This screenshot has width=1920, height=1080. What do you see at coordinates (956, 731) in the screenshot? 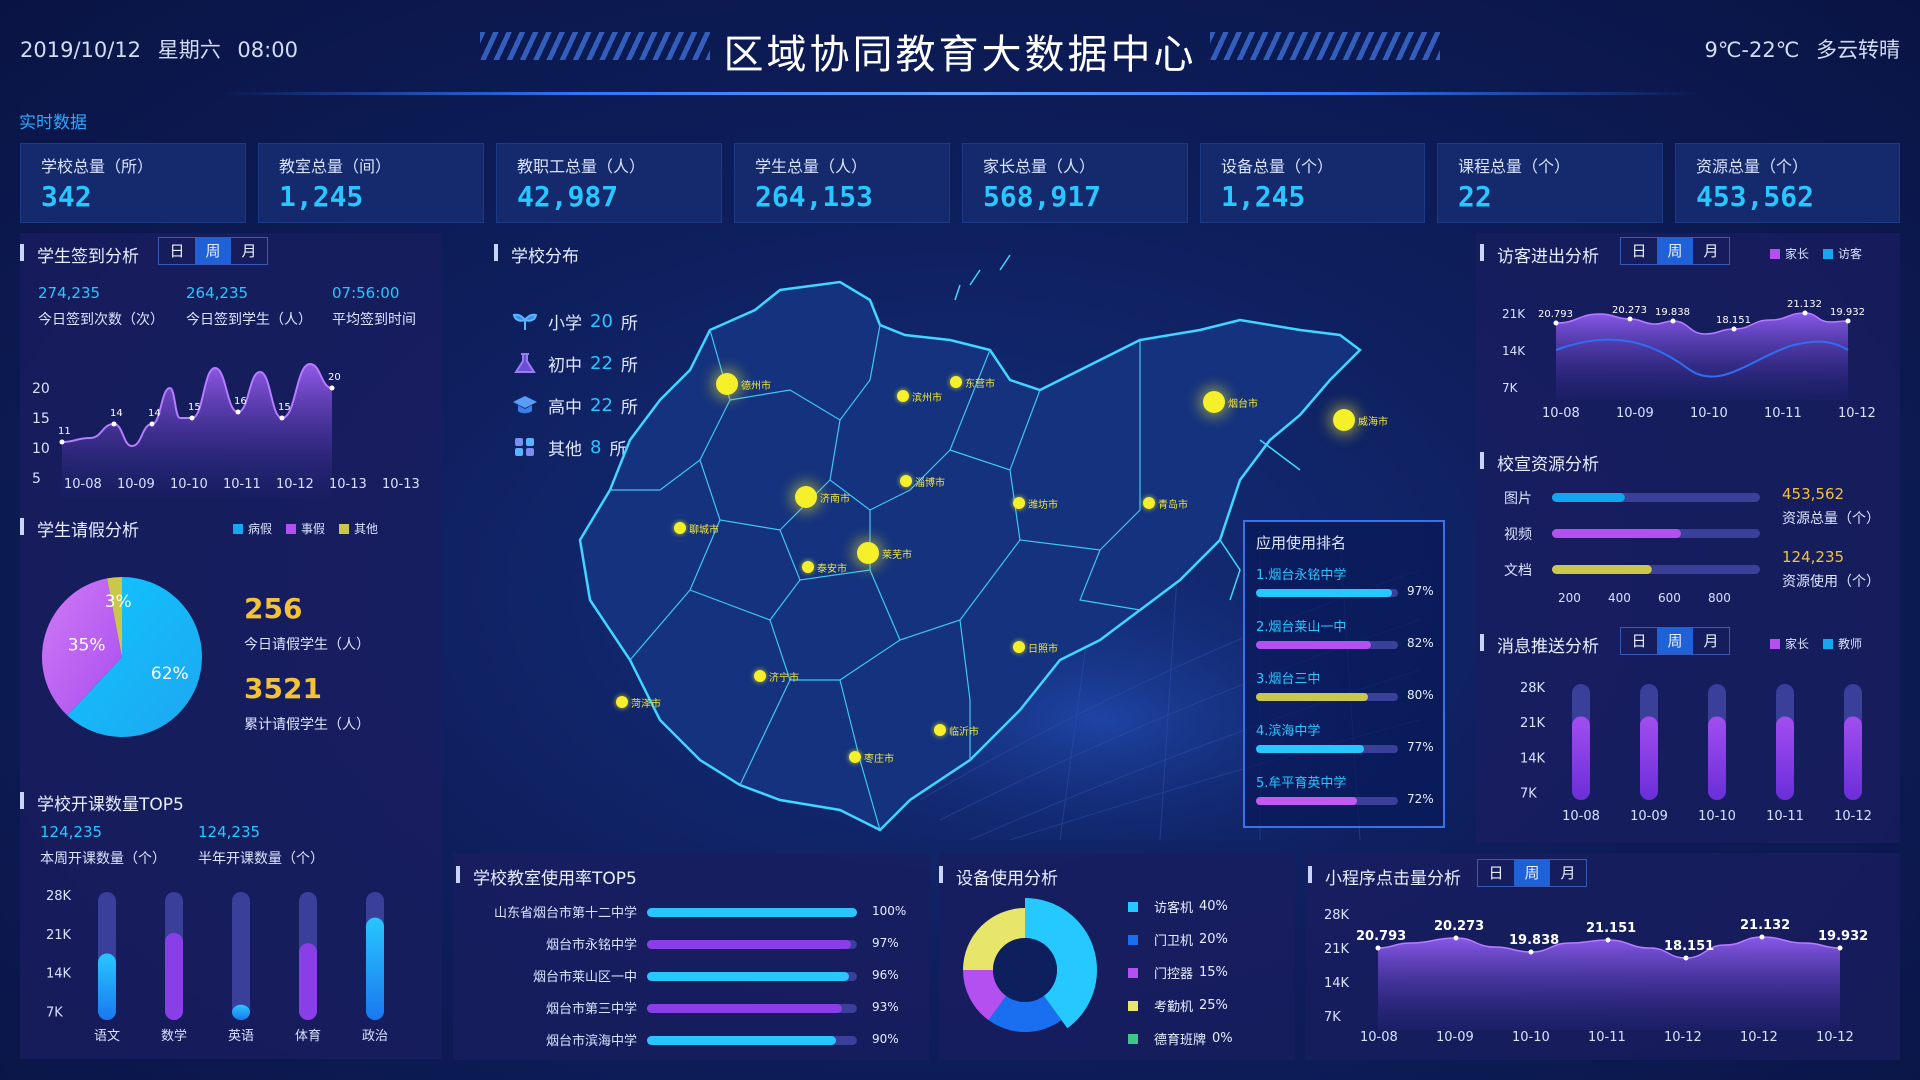
I see `city-marker: 临沂市` at bounding box center [956, 731].